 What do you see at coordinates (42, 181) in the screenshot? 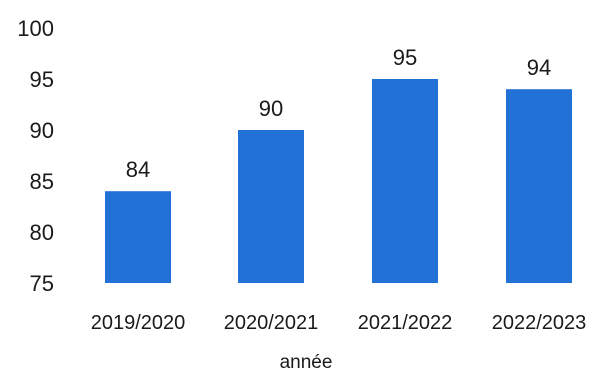
I see `y-tick-label: 85` at bounding box center [42, 181].